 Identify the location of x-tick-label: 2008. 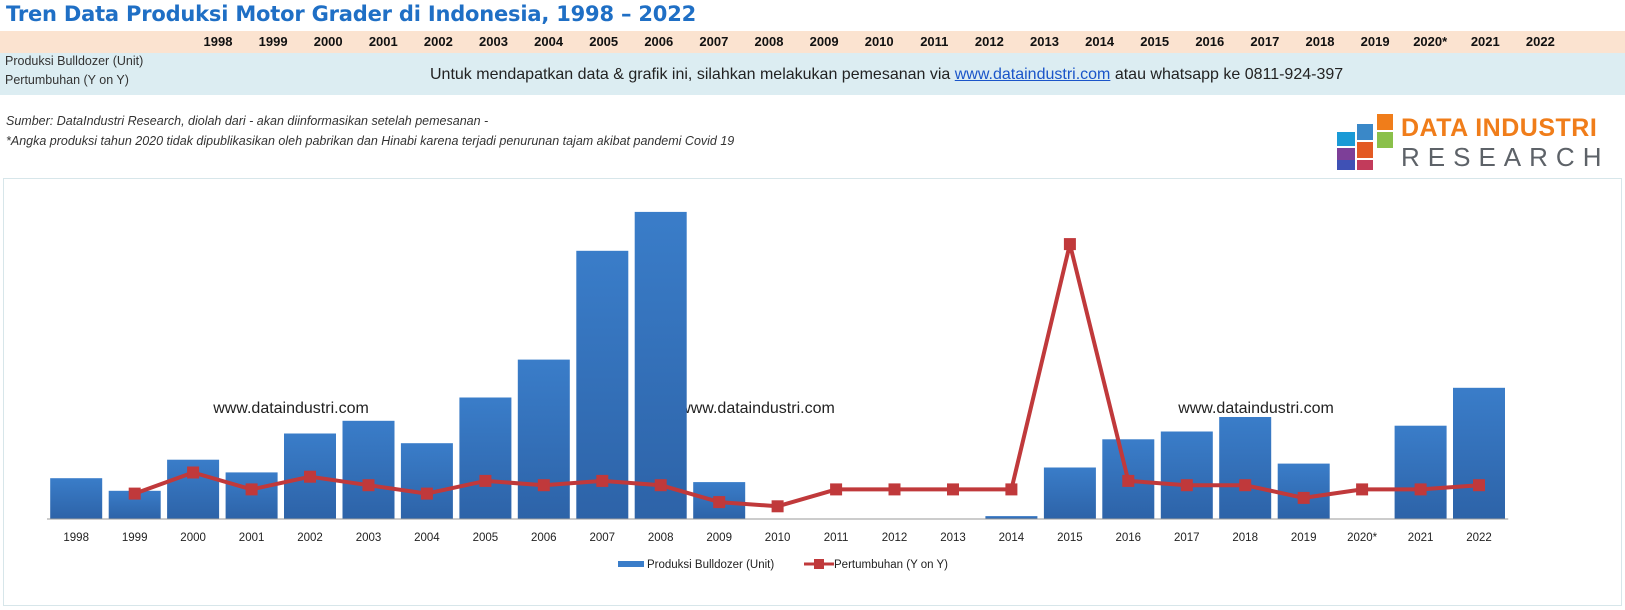
(661, 538).